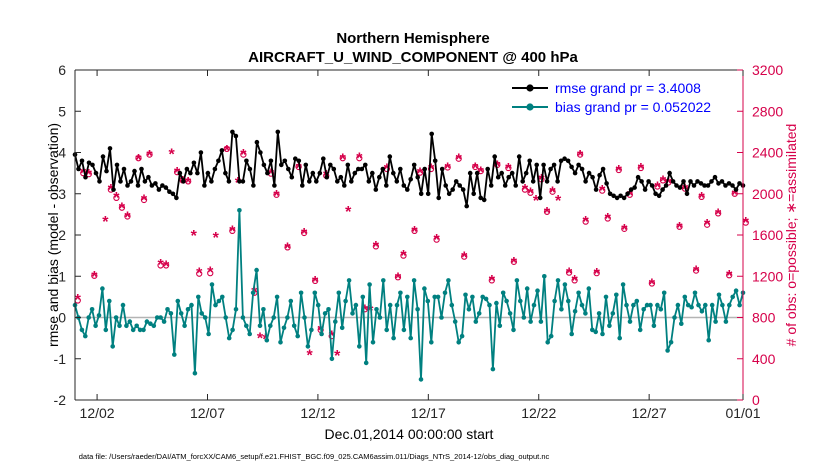 The width and height of the screenshot is (830, 470). What do you see at coordinates (538, 413) in the screenshot?
I see `x-tick-label: 12/22` at bounding box center [538, 413].